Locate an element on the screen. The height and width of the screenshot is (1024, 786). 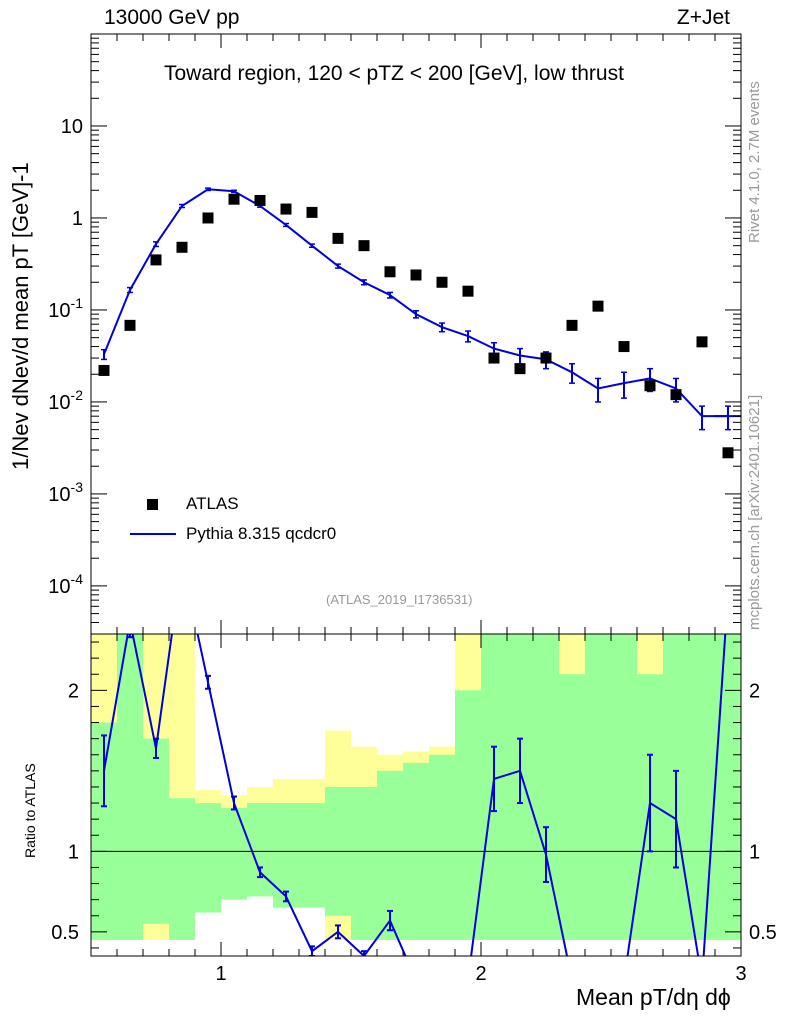
process-label: Z+Jet is located at coordinates (703, 17).